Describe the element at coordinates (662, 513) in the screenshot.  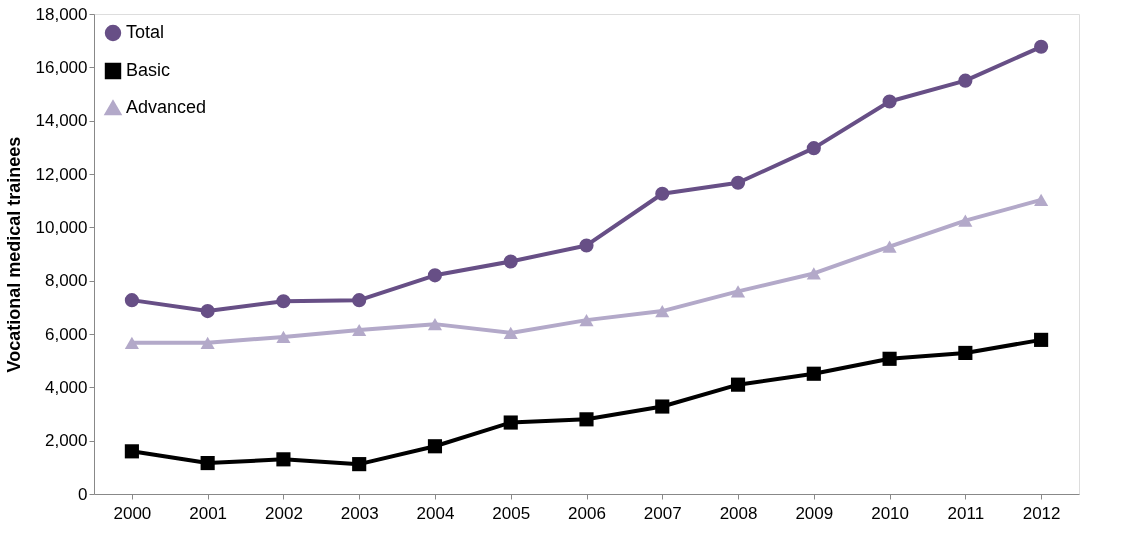
I see `x-tick-label: 2007` at that location.